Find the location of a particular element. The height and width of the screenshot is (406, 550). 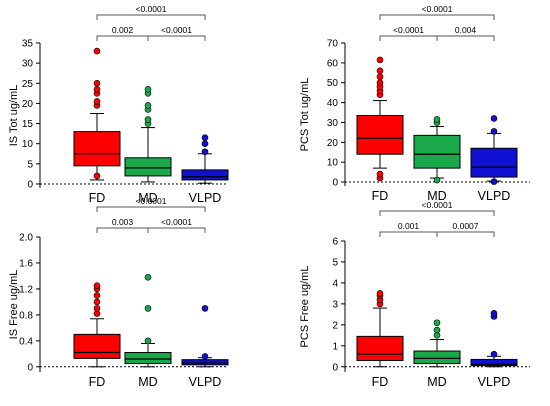

y-axis-label: IS Free ug/mL is located at coordinates (14, 305).